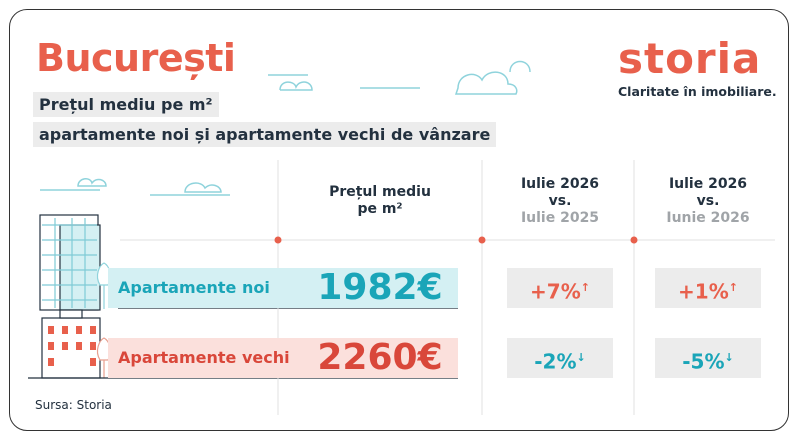 Image resolution: width=800 pixels, height=442 pixels. What do you see at coordinates (204, 357) in the screenshot?
I see `row-label: Apartamente vechi` at bounding box center [204, 357].